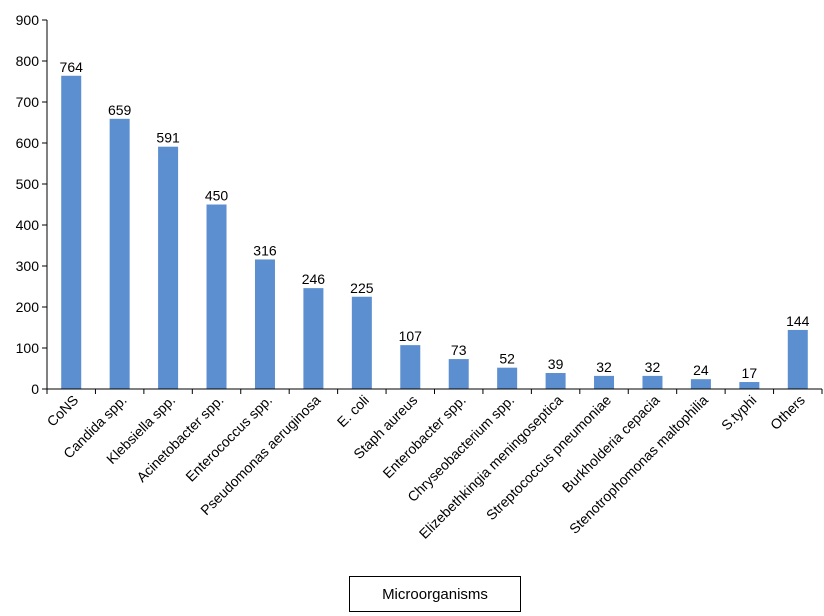 The image size is (824, 616). I want to click on data-label: 17, so click(750, 373).